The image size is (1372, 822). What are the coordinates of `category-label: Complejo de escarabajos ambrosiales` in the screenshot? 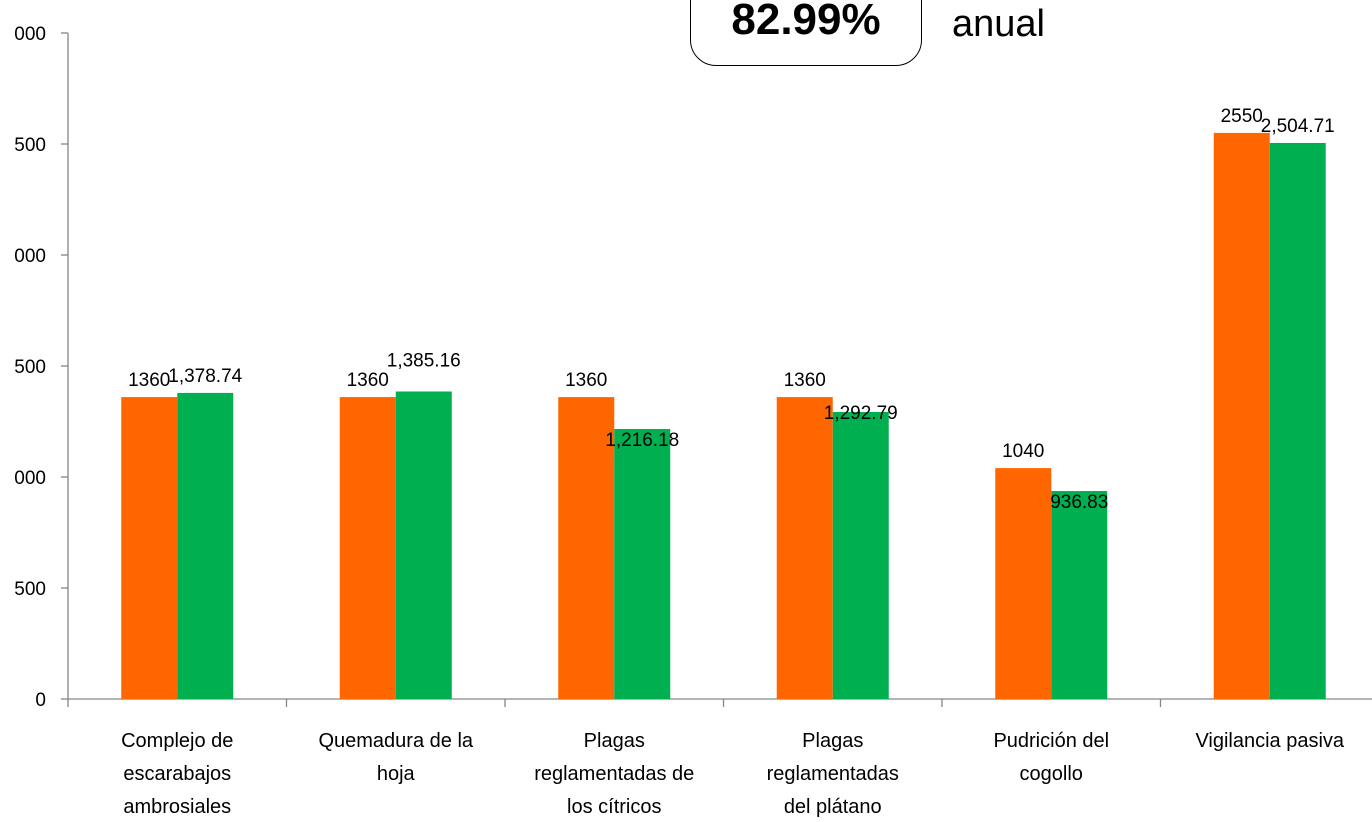 It's located at (177, 774).